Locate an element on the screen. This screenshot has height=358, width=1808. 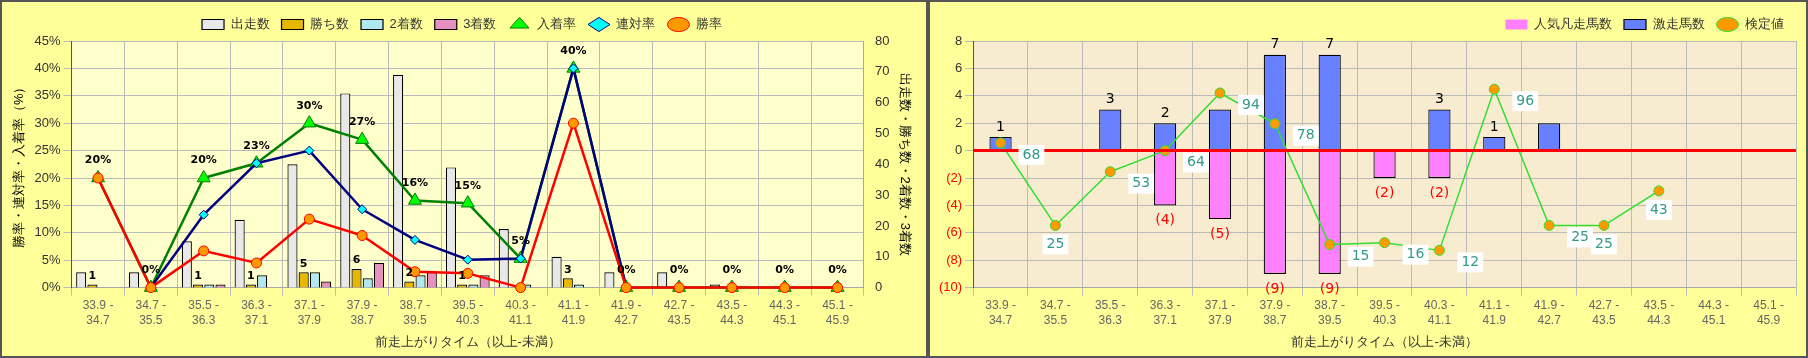
y2-tick-label: 40 is located at coordinates (882, 163).